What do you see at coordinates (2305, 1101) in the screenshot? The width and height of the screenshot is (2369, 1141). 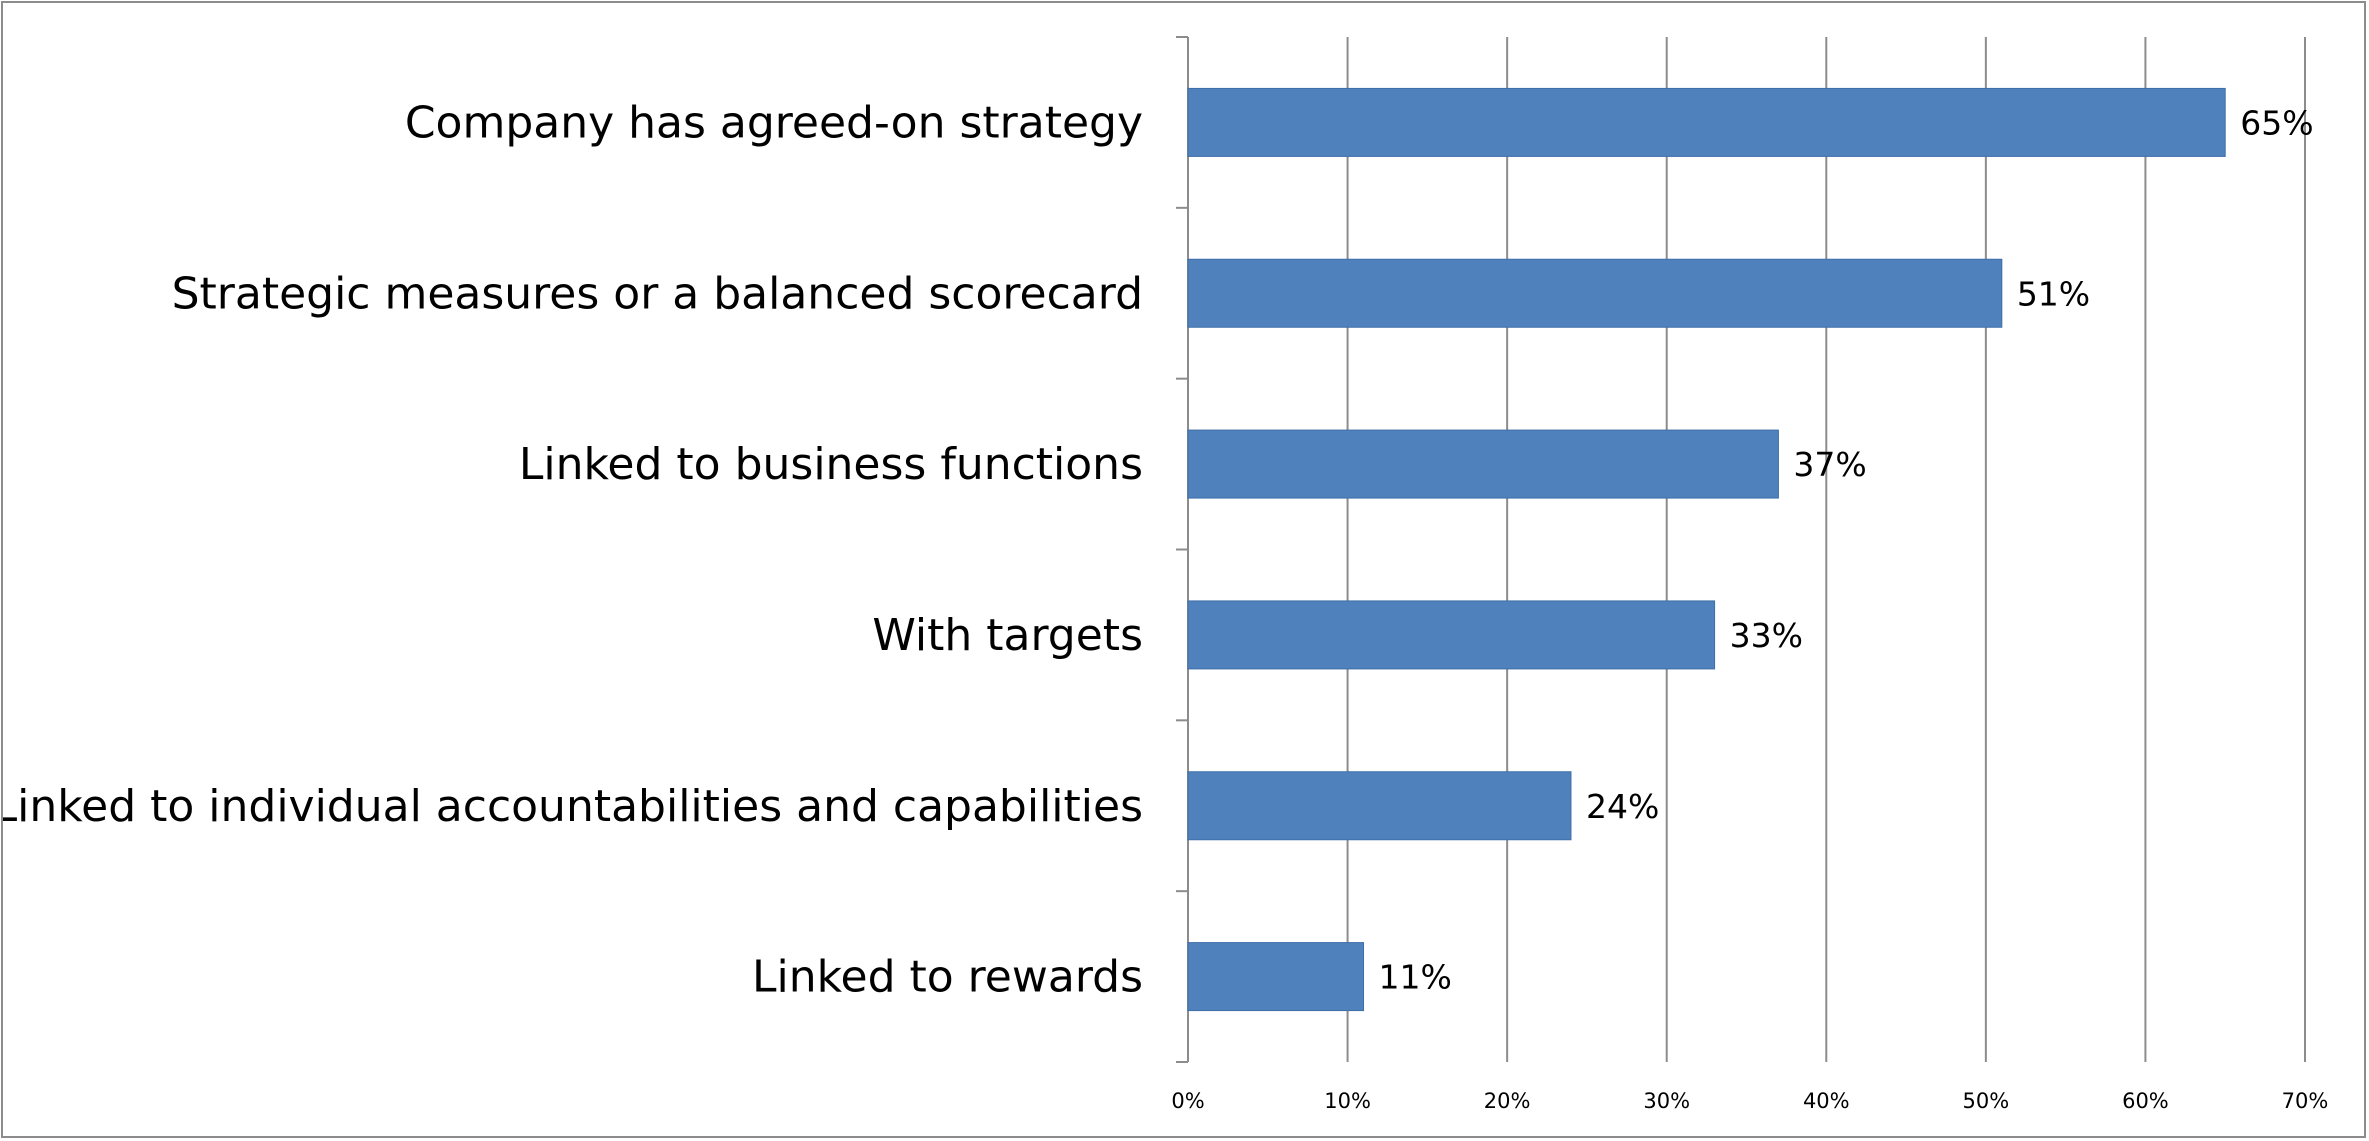 I see `x-tick-label: 70%` at bounding box center [2305, 1101].